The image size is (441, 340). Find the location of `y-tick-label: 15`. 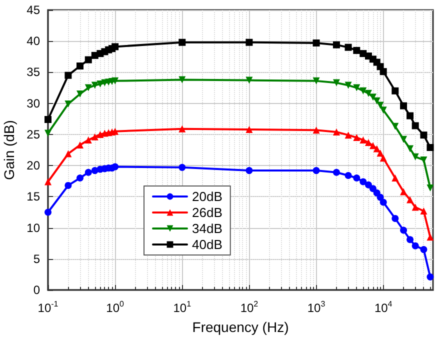

y-tick-label: 15 is located at coordinates (33, 197).